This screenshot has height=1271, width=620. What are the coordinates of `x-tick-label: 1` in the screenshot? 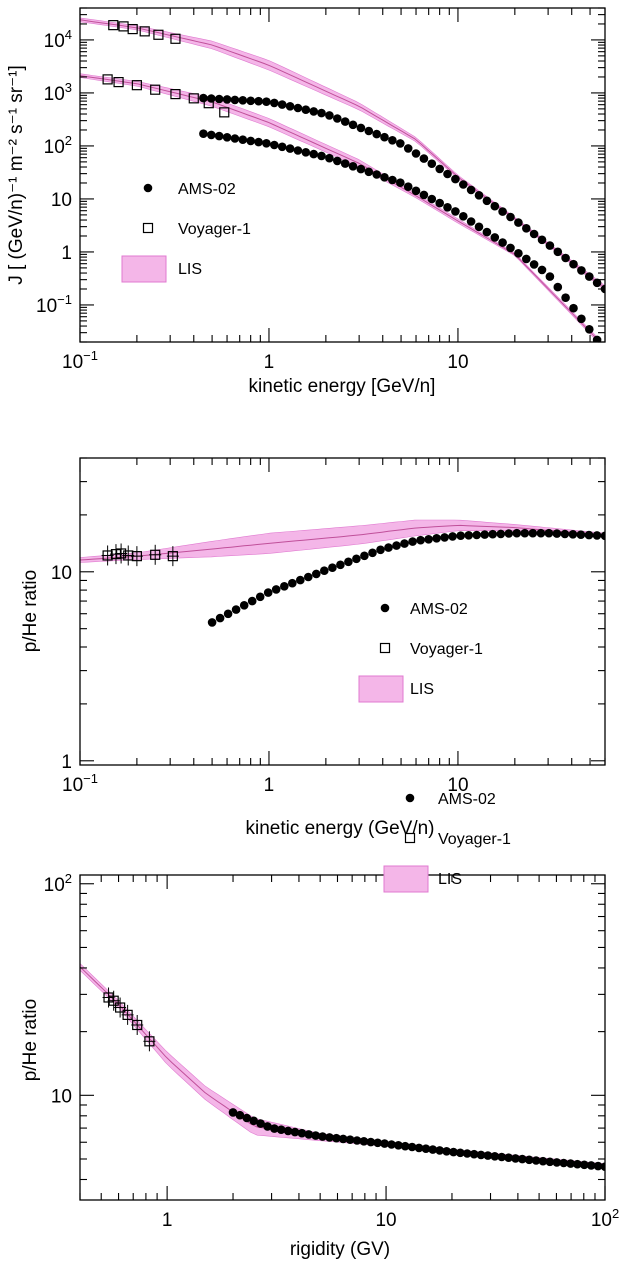 It's located at (167, 1220).